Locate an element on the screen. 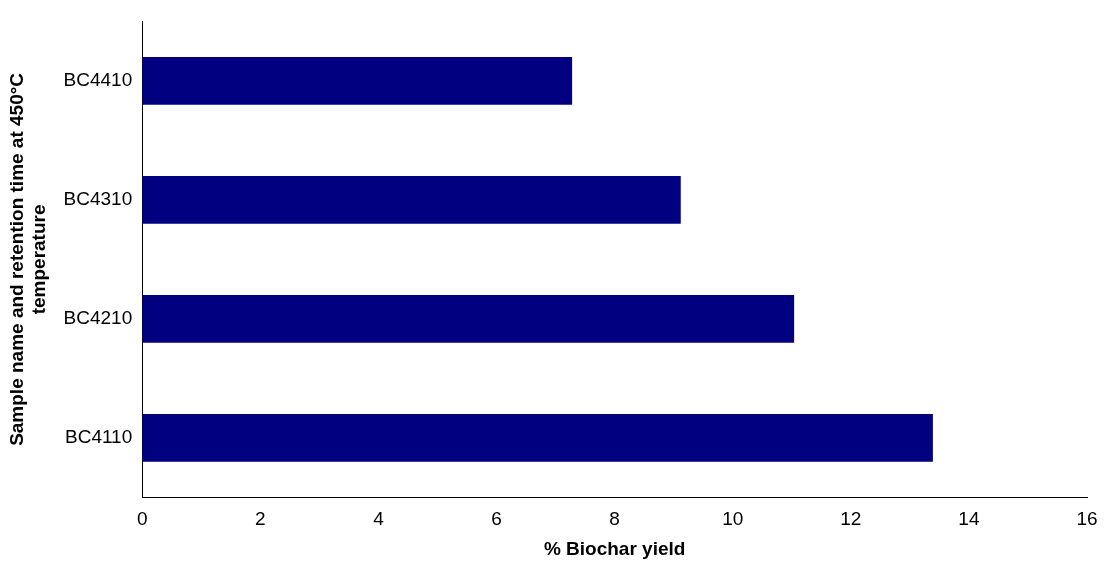  x-tick-label: 10 is located at coordinates (733, 519).